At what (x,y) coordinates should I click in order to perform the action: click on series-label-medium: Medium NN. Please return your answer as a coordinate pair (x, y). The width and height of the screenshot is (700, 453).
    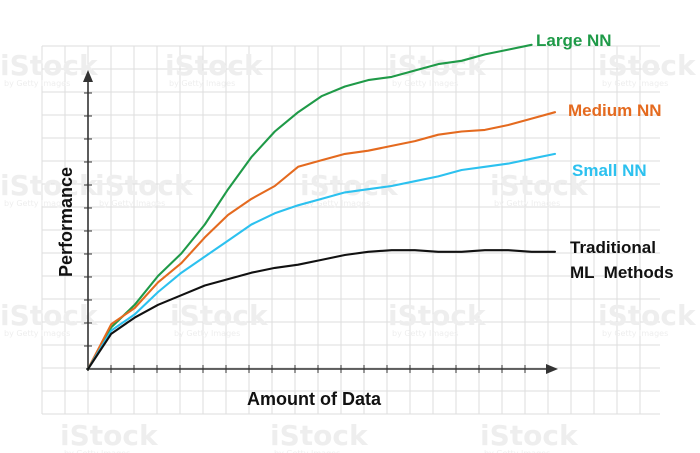
    Looking at the image, I should click on (615, 110).